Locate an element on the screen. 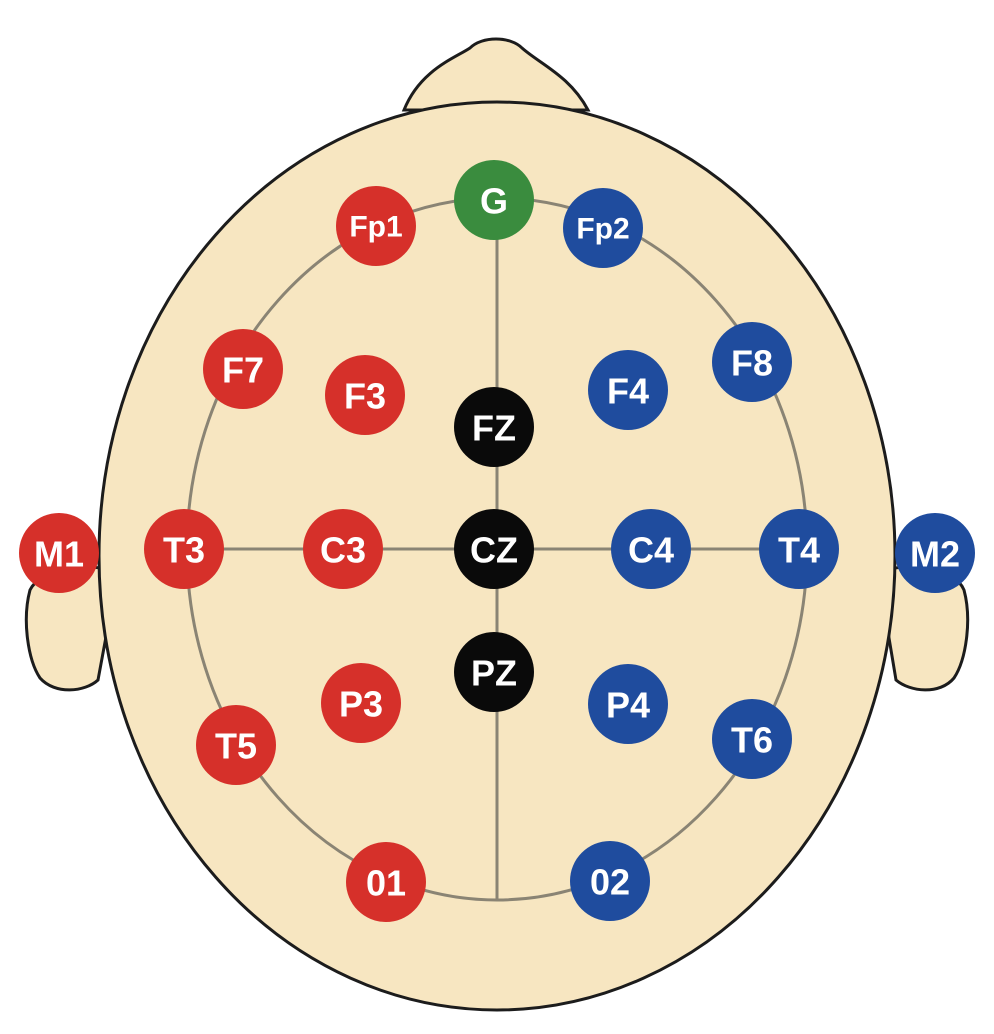 The width and height of the screenshot is (994, 1034). electrode-label: T5 is located at coordinates (236, 746).